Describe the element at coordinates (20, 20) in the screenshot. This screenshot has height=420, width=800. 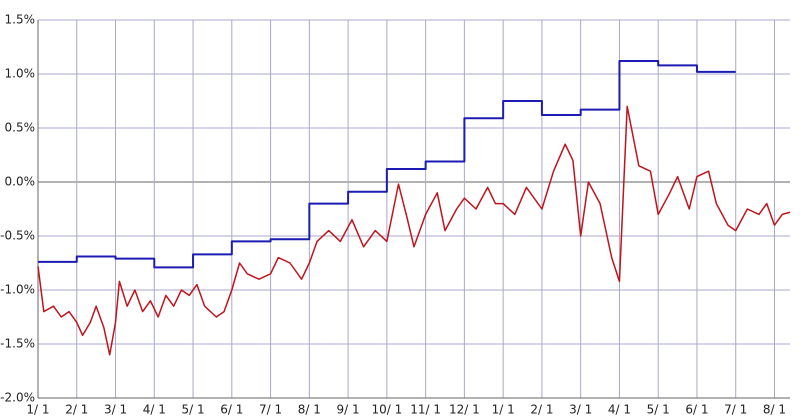
I see `y-tick-label: 1.5%` at that location.